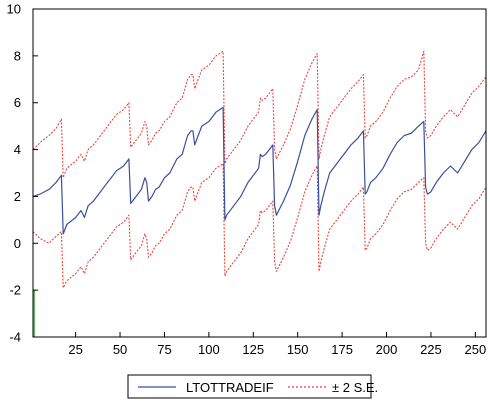 The width and height of the screenshot is (490, 407). I want to click on y-tick-label: 6, so click(17, 102).